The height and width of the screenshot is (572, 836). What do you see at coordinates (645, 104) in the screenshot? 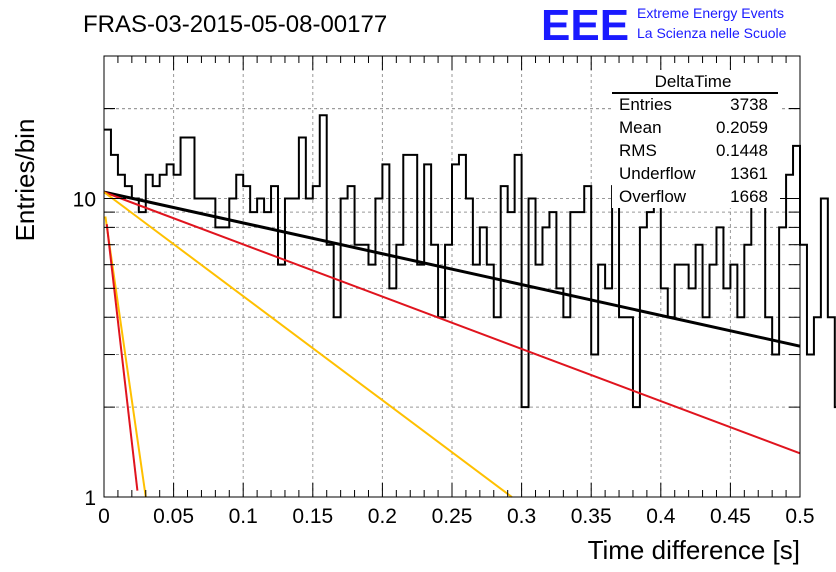
I see `stats-label-entries: Entries` at bounding box center [645, 104].